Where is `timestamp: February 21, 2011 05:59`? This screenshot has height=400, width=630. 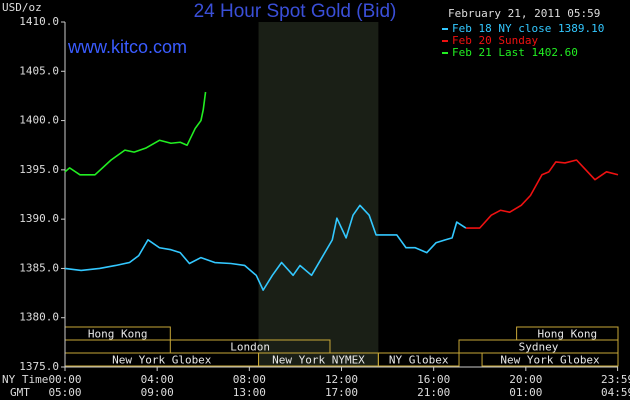 timestamp: February 21, 2011 05:59 is located at coordinates (524, 13).